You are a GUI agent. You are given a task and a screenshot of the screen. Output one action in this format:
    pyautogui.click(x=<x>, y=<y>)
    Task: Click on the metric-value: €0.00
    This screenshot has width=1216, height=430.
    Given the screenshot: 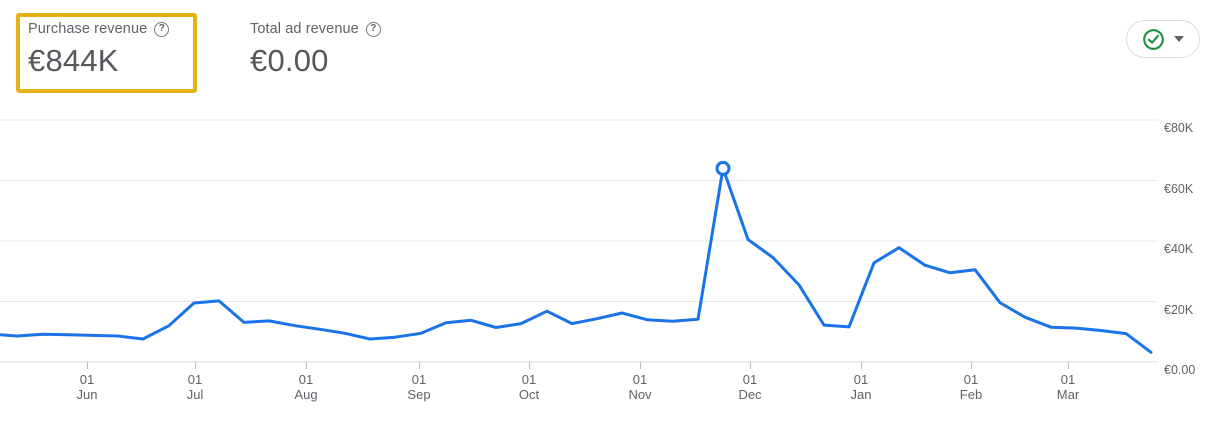 What is the action you would take?
    pyautogui.click(x=289, y=60)
    